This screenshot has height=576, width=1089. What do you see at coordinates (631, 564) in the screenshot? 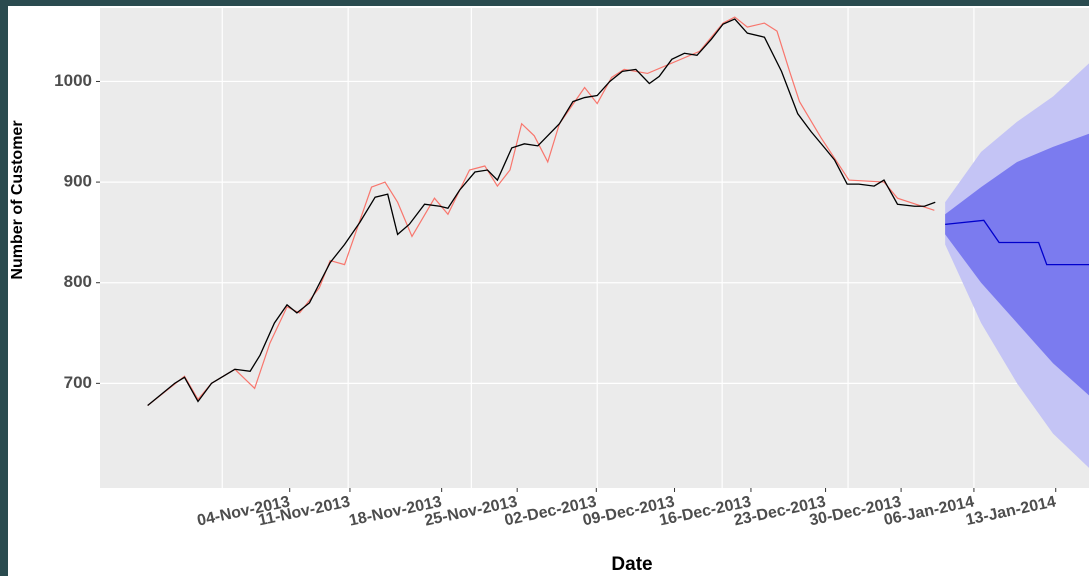
I see `x-axis-label: Date` at bounding box center [631, 564].